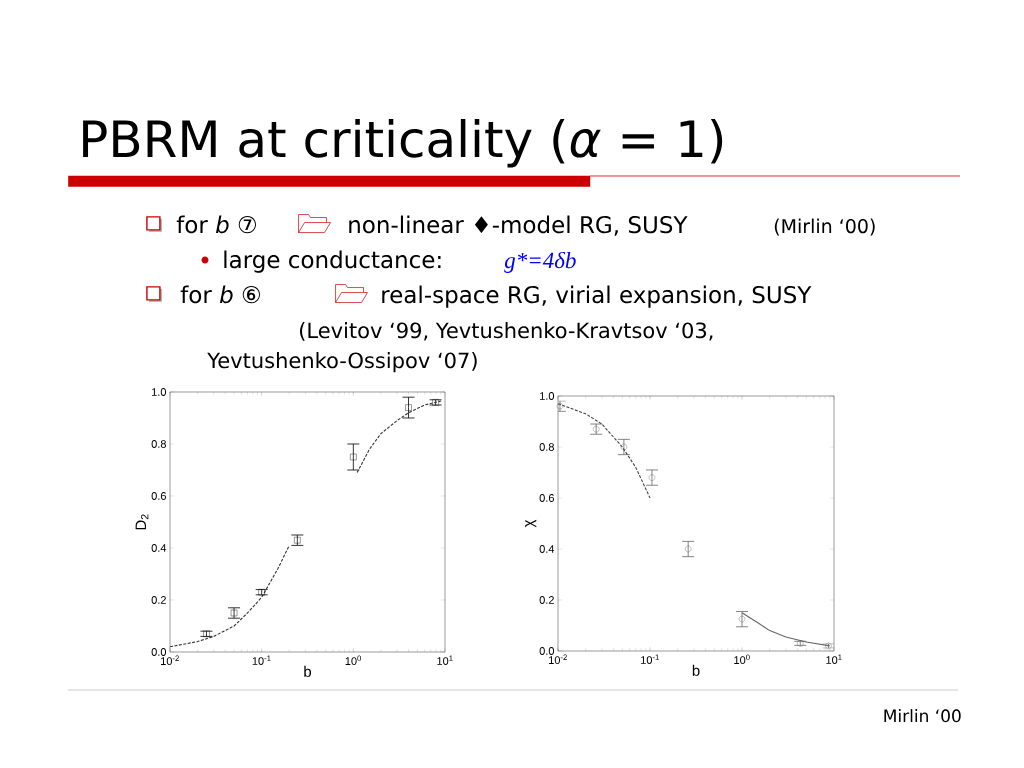  What do you see at coordinates (824, 227) in the screenshot?
I see `text: (Mirlin ‘00)` at bounding box center [824, 227].